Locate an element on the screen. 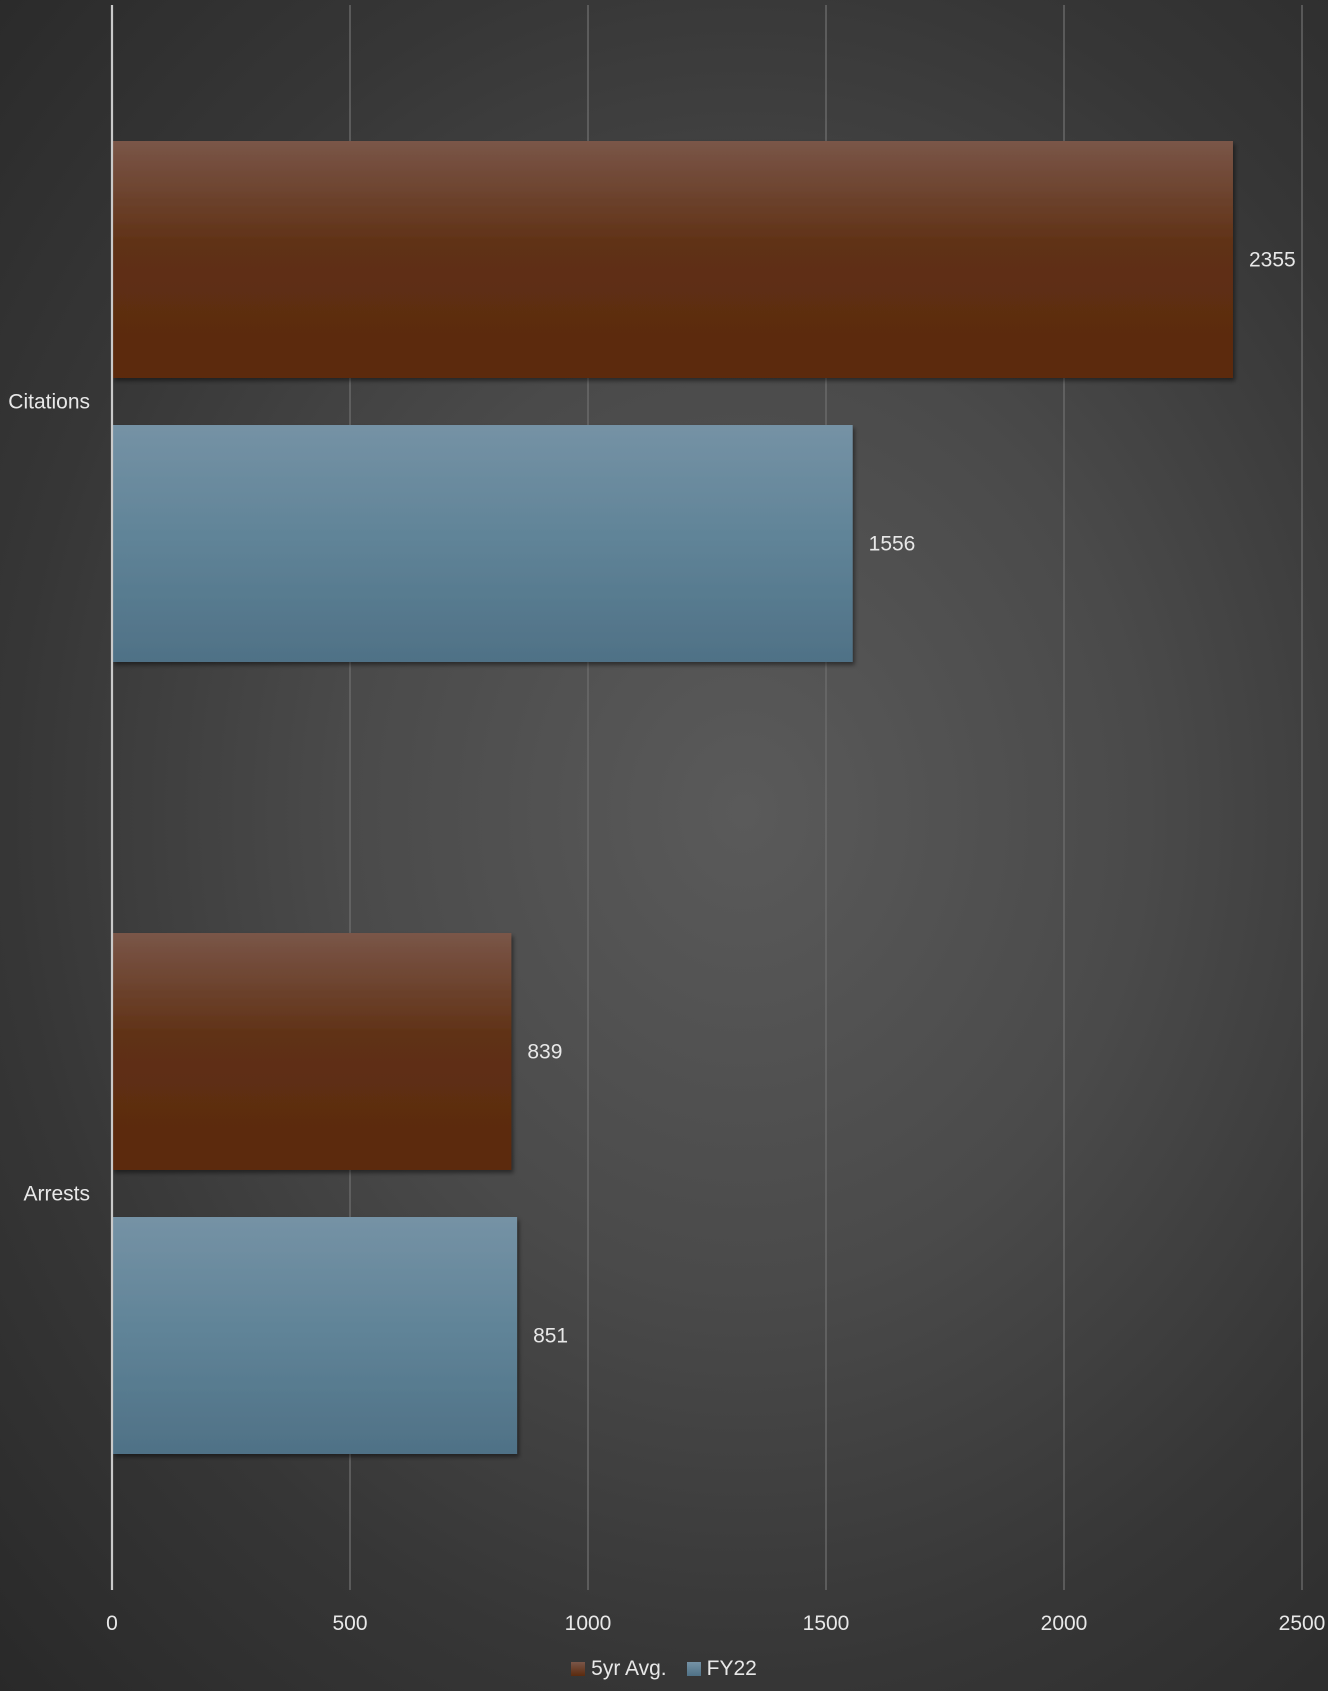 The height and width of the screenshot is (1691, 1328). data-label-arrests-5yr-avg: 839 is located at coordinates (544, 1052).